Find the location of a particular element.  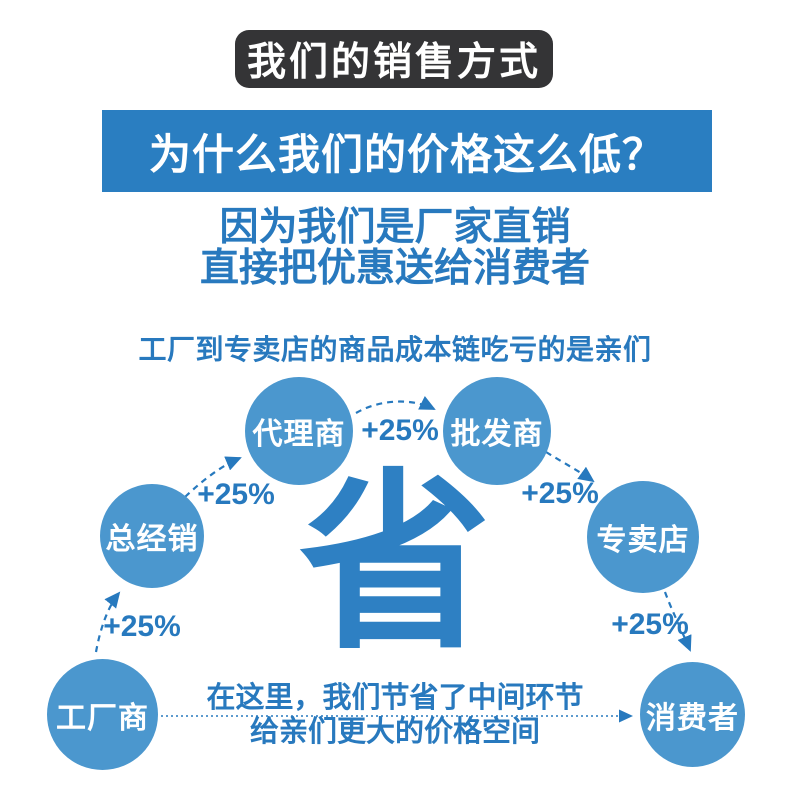

savings-note: 在这里，我们节省了中间环节 给亲们更大的价格空间 is located at coordinates (395, 715).